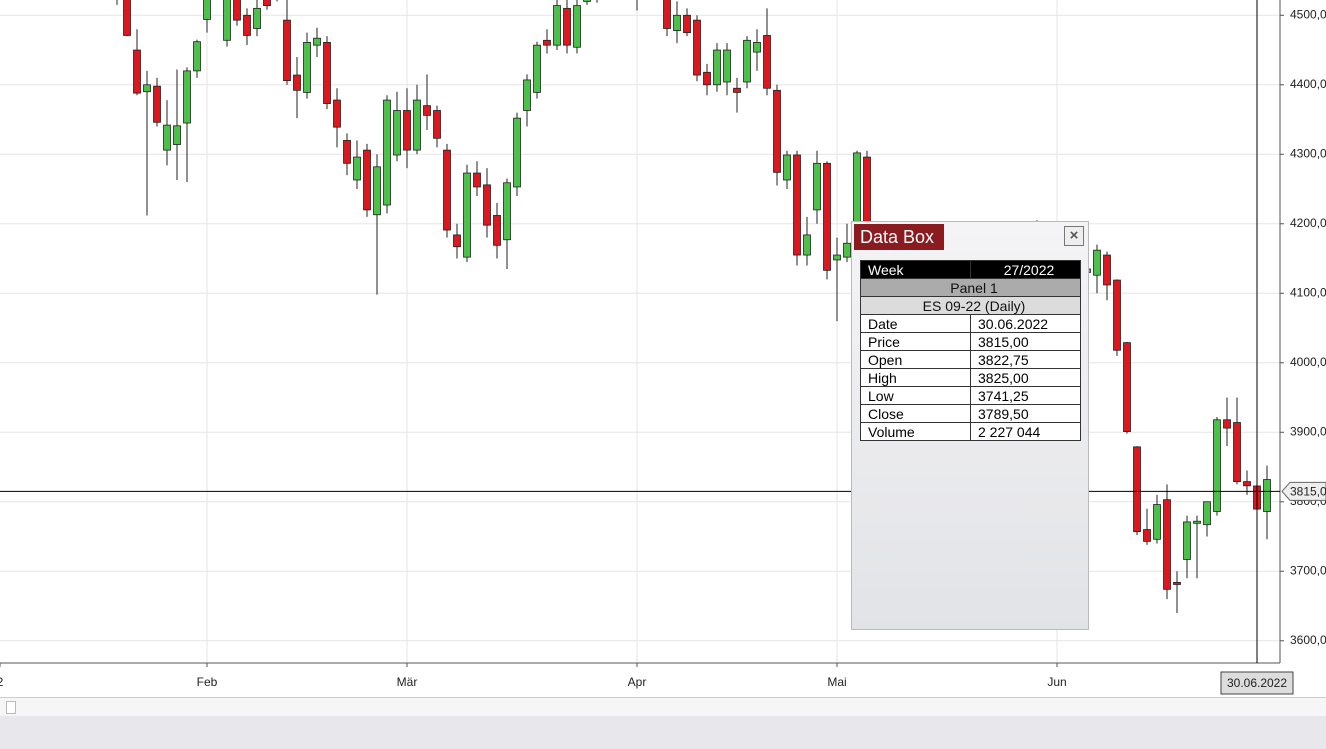 This screenshot has width=1326, height=749. I want to click on price-marker, so click(1303, 491).